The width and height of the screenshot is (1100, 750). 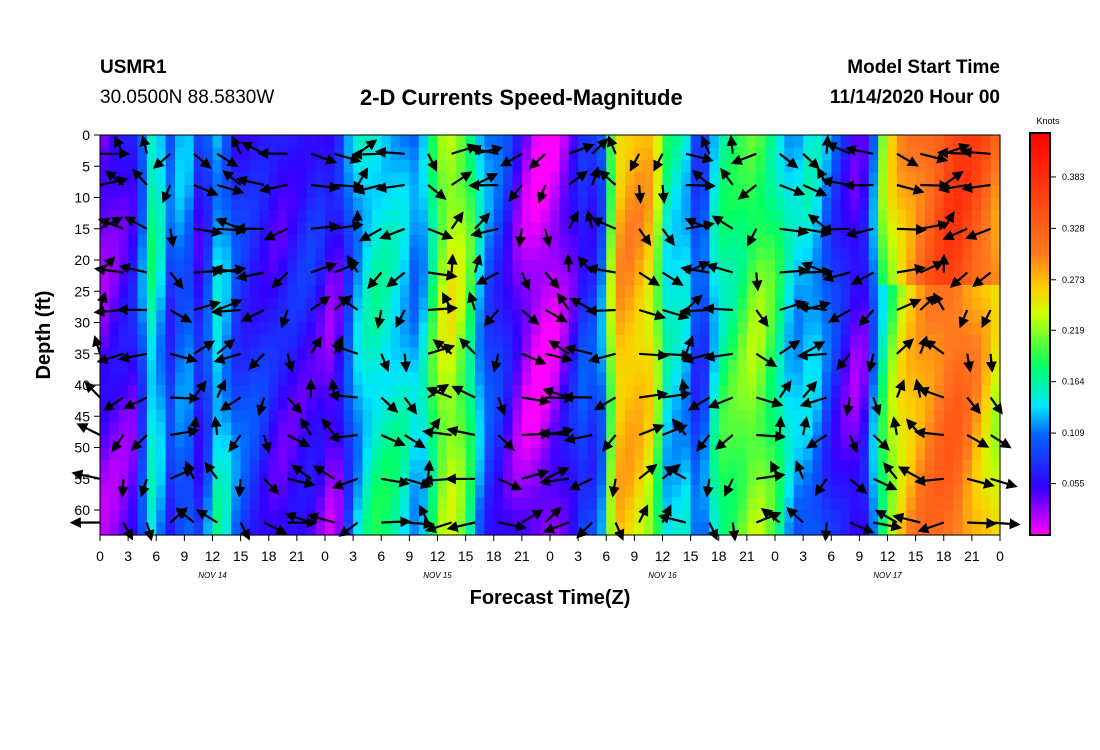 I want to click on x-tick-label: 12, so click(x=888, y=556).